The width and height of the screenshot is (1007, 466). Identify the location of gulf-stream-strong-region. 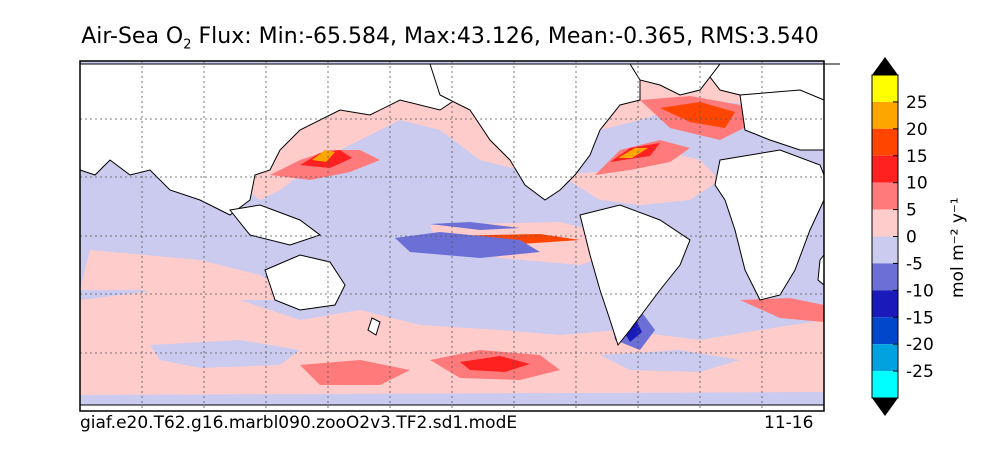
(642, 157).